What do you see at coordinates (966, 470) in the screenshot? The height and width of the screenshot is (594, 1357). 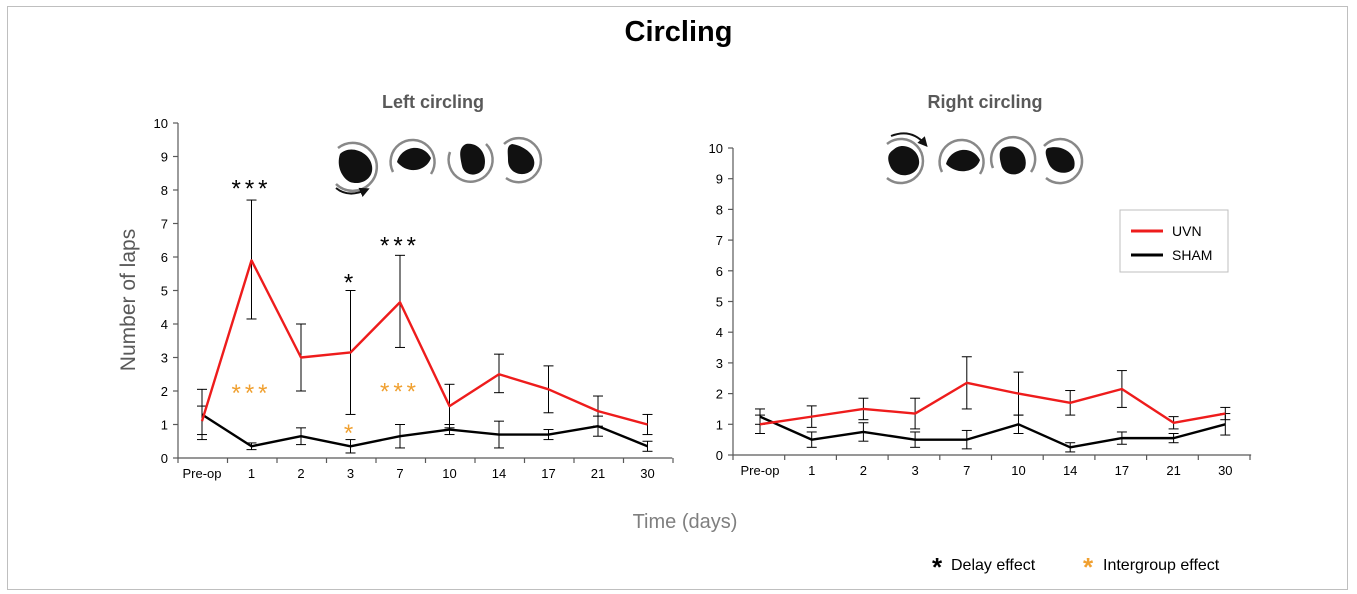 I see `right-x-tick-label: 7` at bounding box center [966, 470].